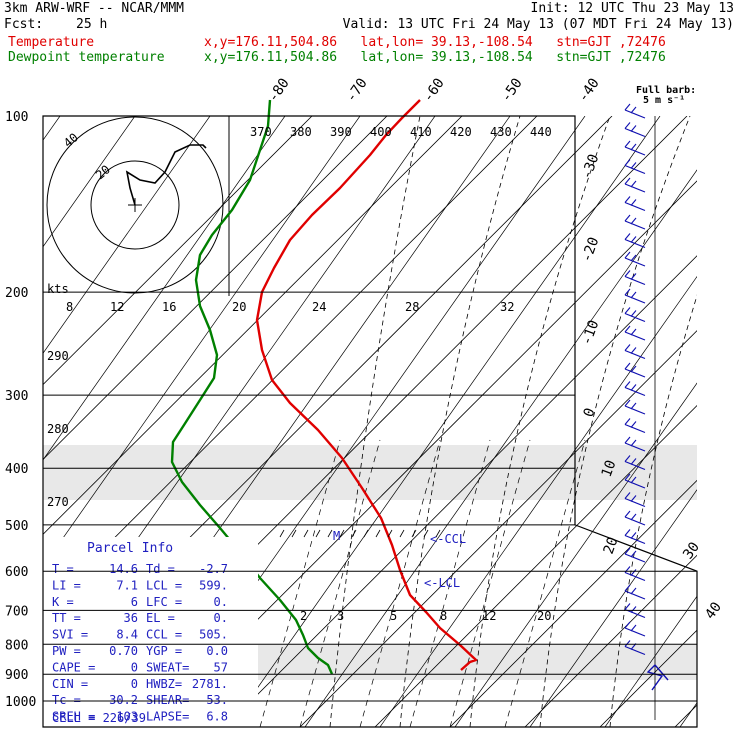 The height and width of the screenshot is (744, 740). What do you see at coordinates (103, 172) in the screenshot?
I see `hodograph-ring-label: 20` at bounding box center [103, 172].